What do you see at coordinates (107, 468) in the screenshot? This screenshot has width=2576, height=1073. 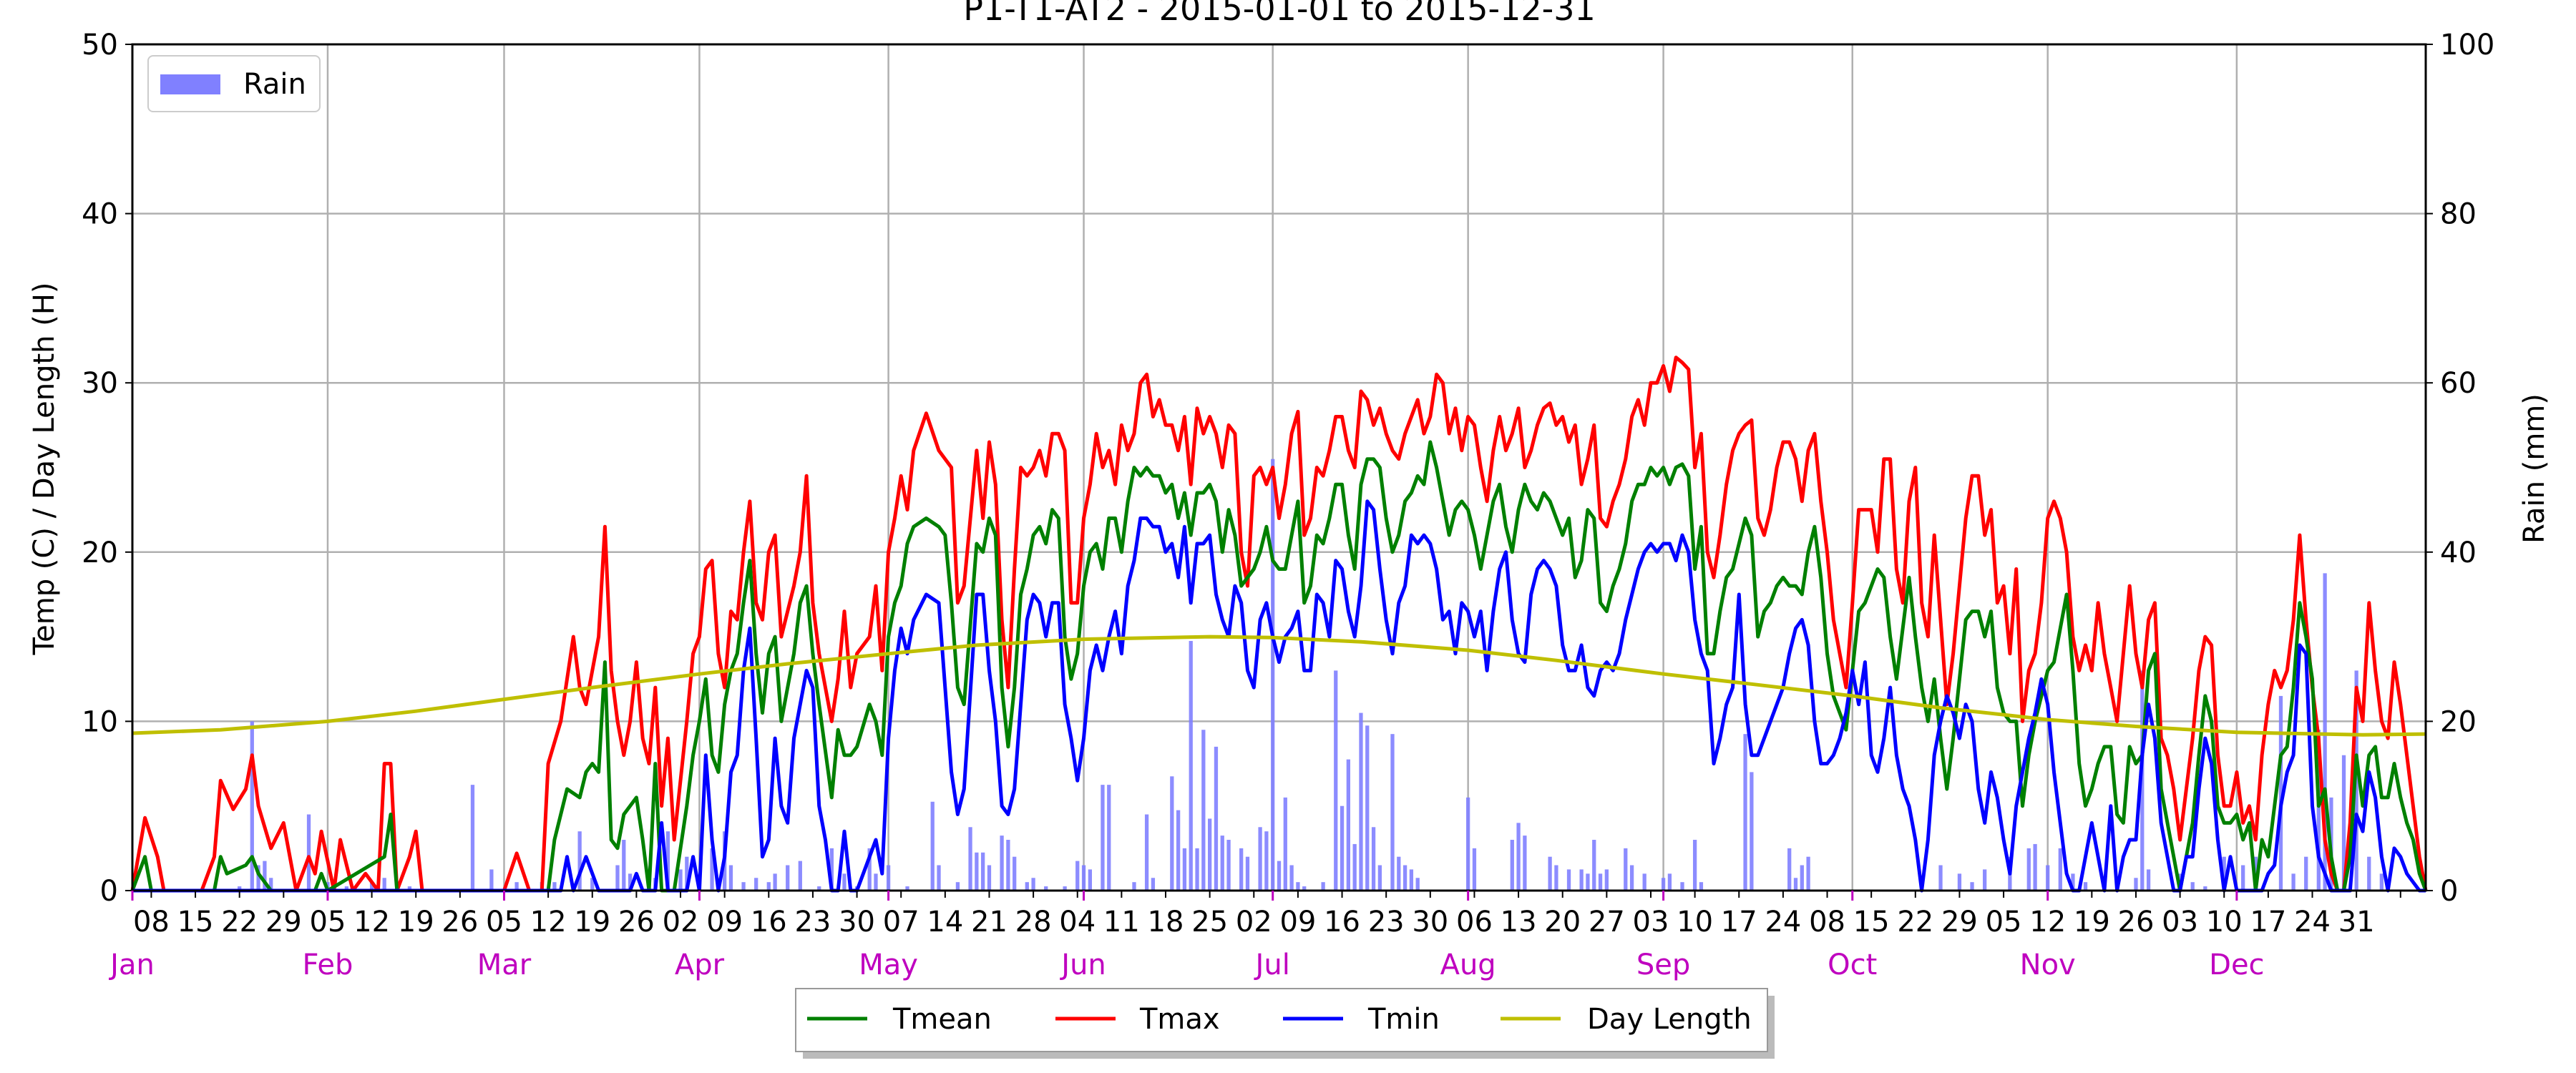 I see `left-y-axis: 0 10 20 30 40 50` at bounding box center [107, 468].